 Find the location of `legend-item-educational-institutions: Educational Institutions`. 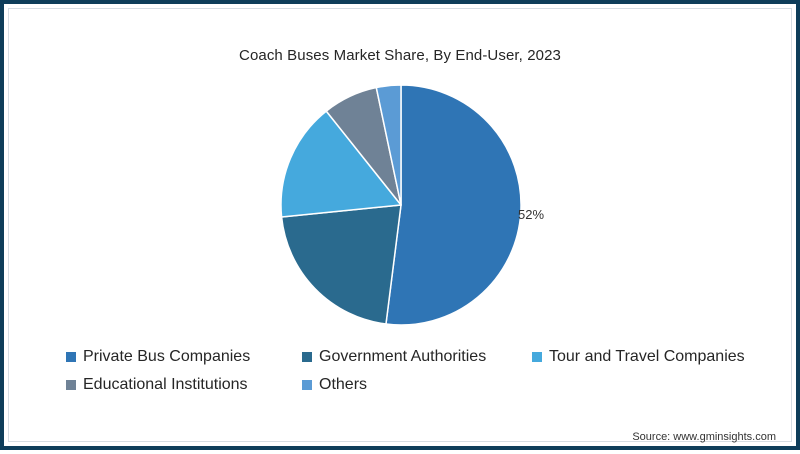

legend-item-educational-institutions: Educational Institutions is located at coordinates (157, 385).